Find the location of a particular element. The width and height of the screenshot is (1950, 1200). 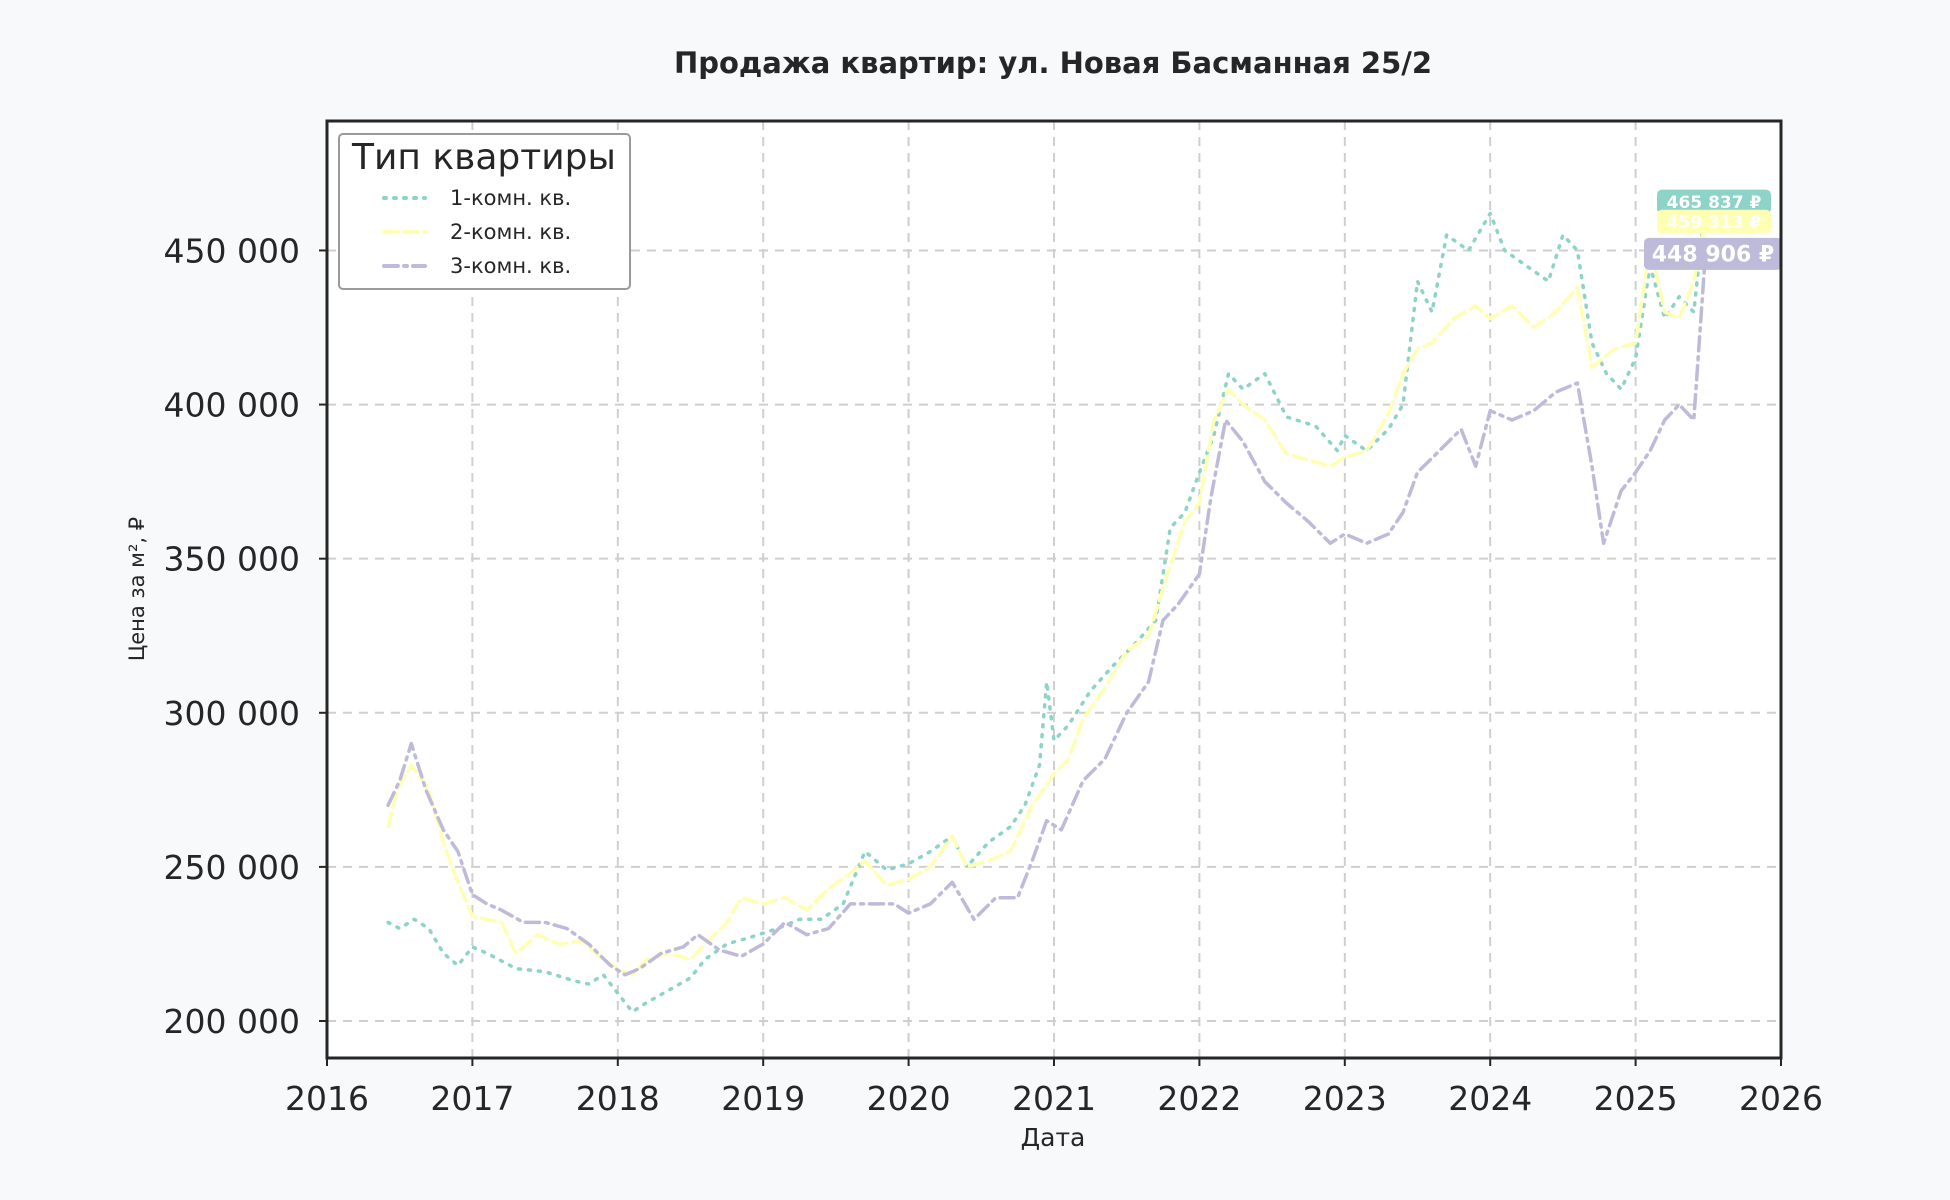

y-tick-label: 350 000 is located at coordinates (232, 559).